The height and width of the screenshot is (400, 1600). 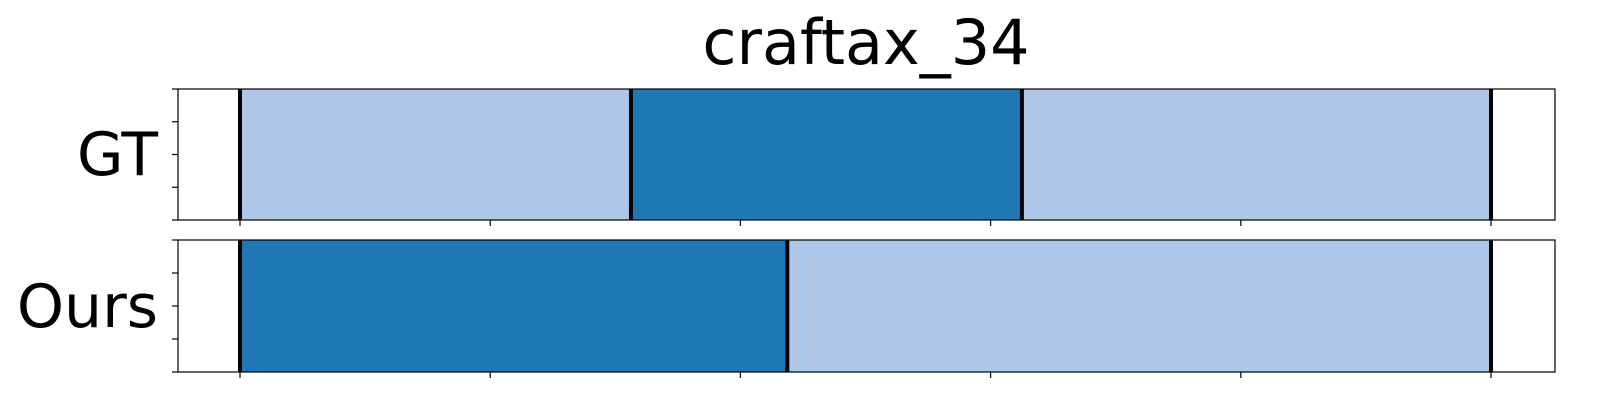 I want to click on row-label-gt: GT, so click(x=117, y=155).